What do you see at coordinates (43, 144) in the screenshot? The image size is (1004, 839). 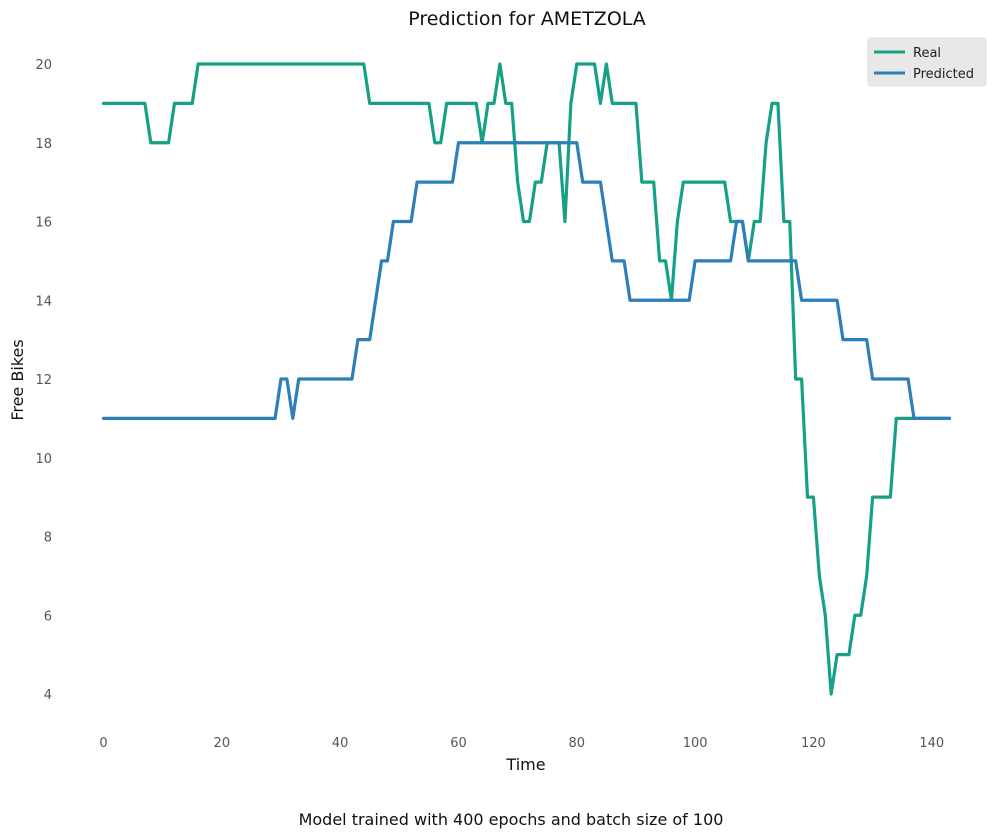 I see `y-tick-label: 18` at bounding box center [43, 144].